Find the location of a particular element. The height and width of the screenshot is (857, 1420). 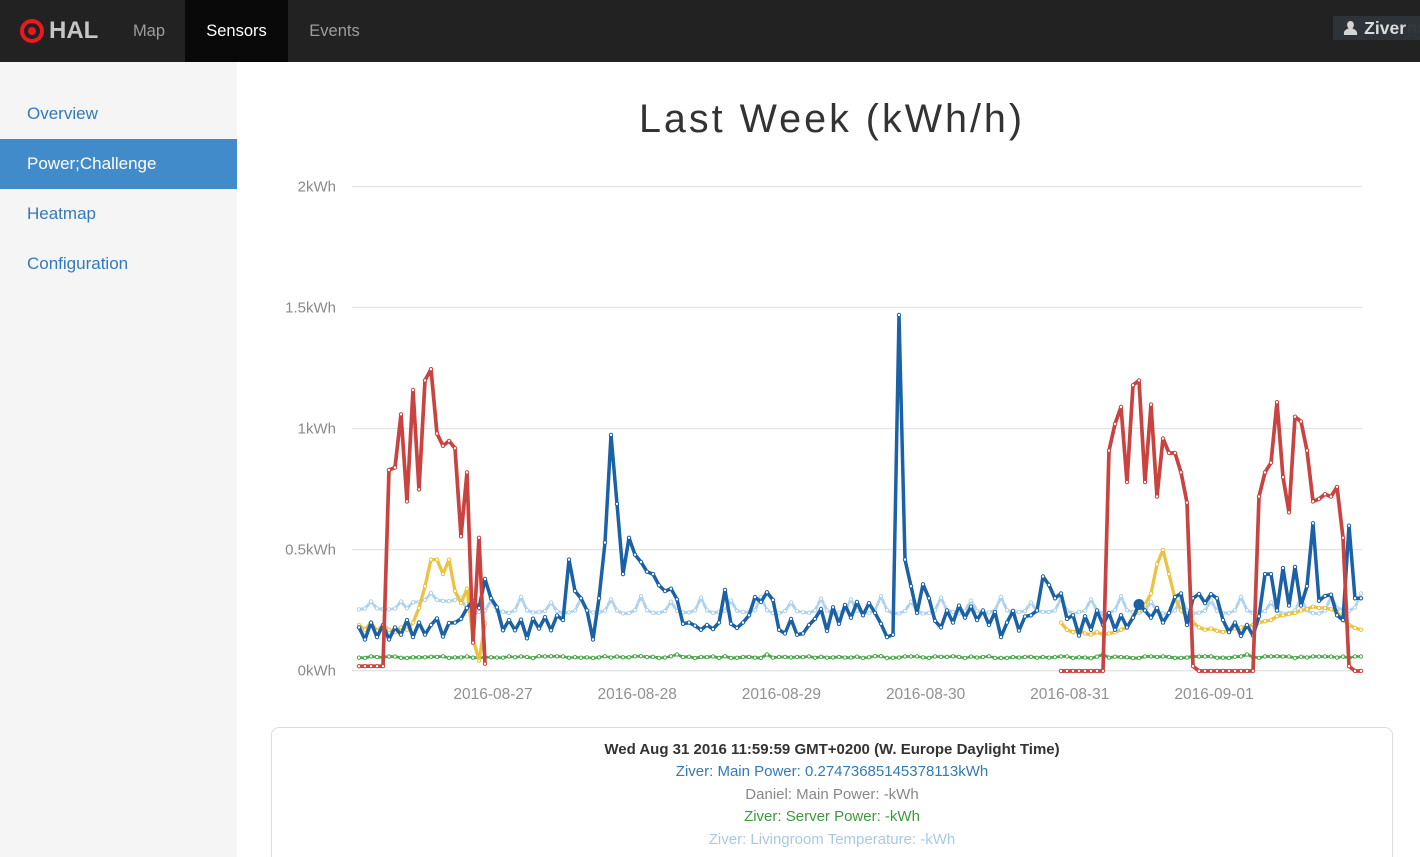

svg-text: 0.5kWh is located at coordinates (310, 550).